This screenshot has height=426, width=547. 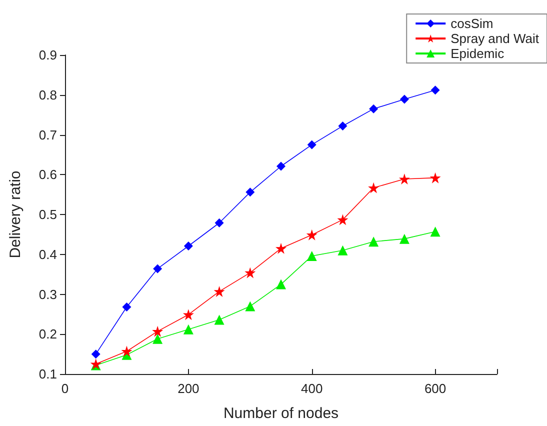 What do you see at coordinates (477, 53) in the screenshot?
I see `legend-label: Epidemic` at bounding box center [477, 53].